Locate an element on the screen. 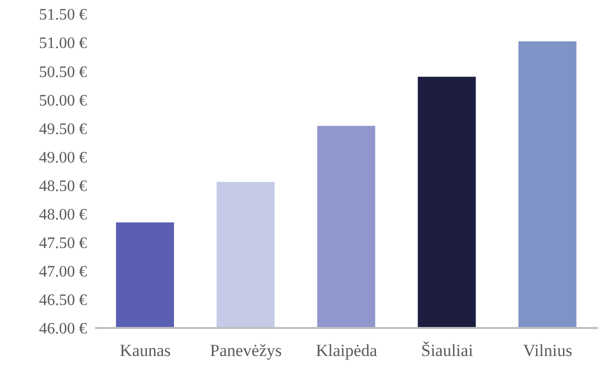 This screenshot has height=374, width=610. x-tick-label: Panevėžys is located at coordinates (246, 350).